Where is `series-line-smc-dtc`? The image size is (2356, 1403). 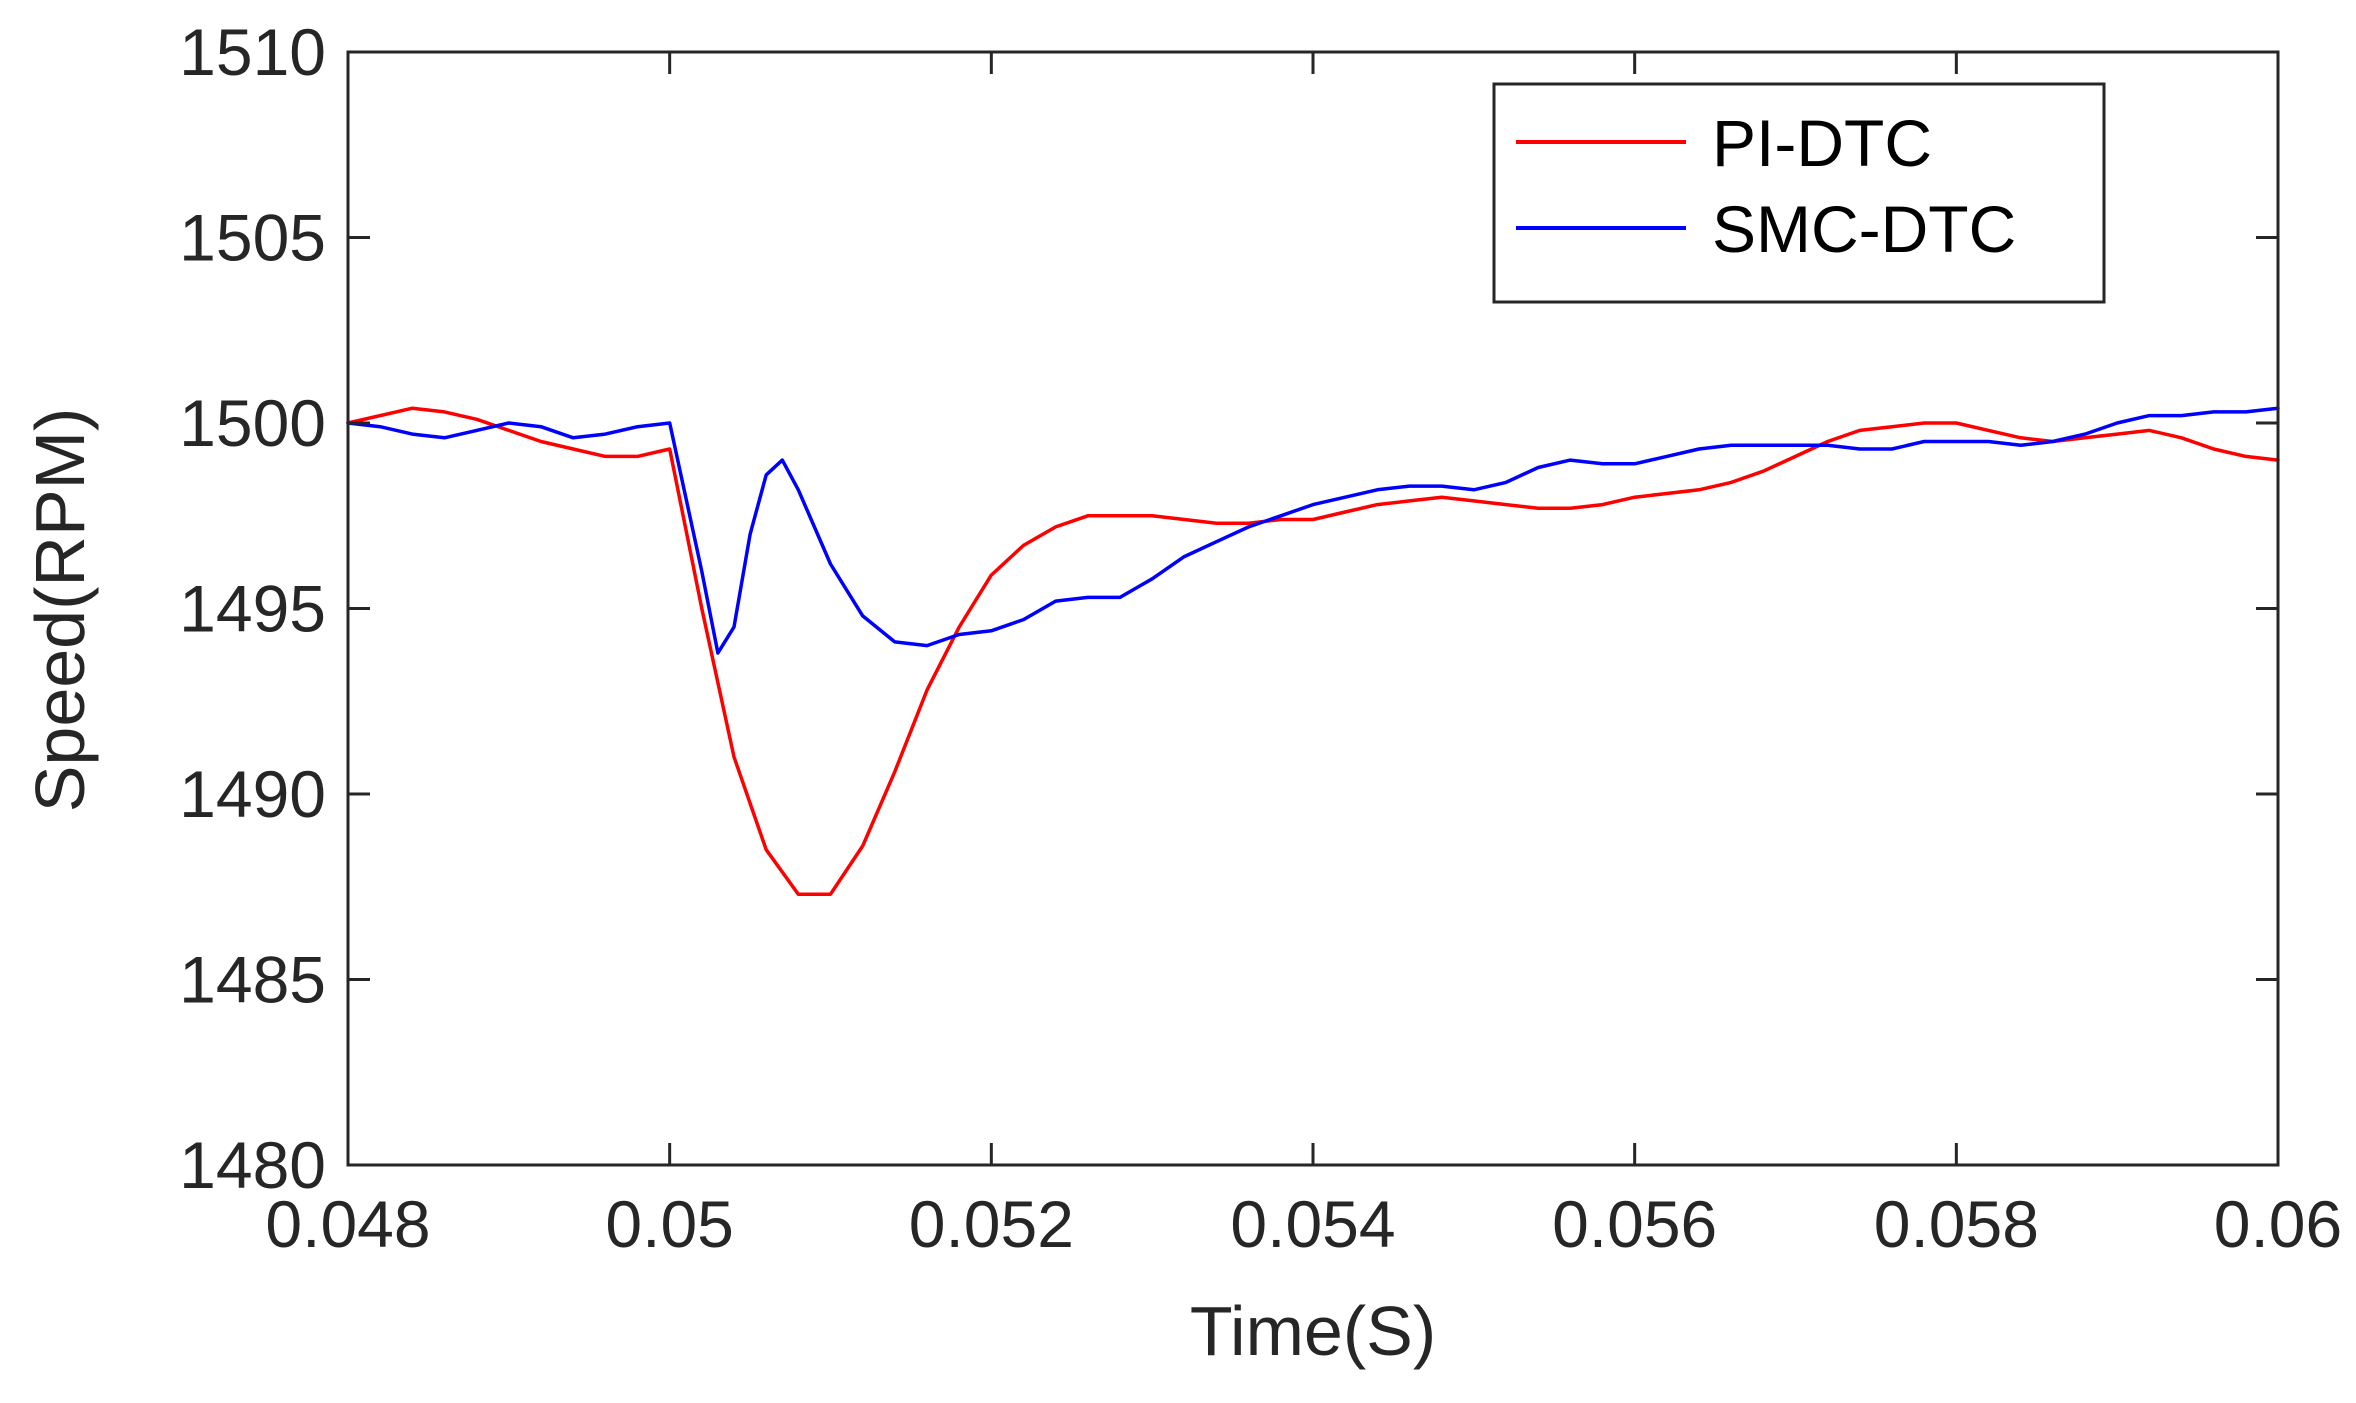
series-line-smc-dtc is located at coordinates (1313, 530).